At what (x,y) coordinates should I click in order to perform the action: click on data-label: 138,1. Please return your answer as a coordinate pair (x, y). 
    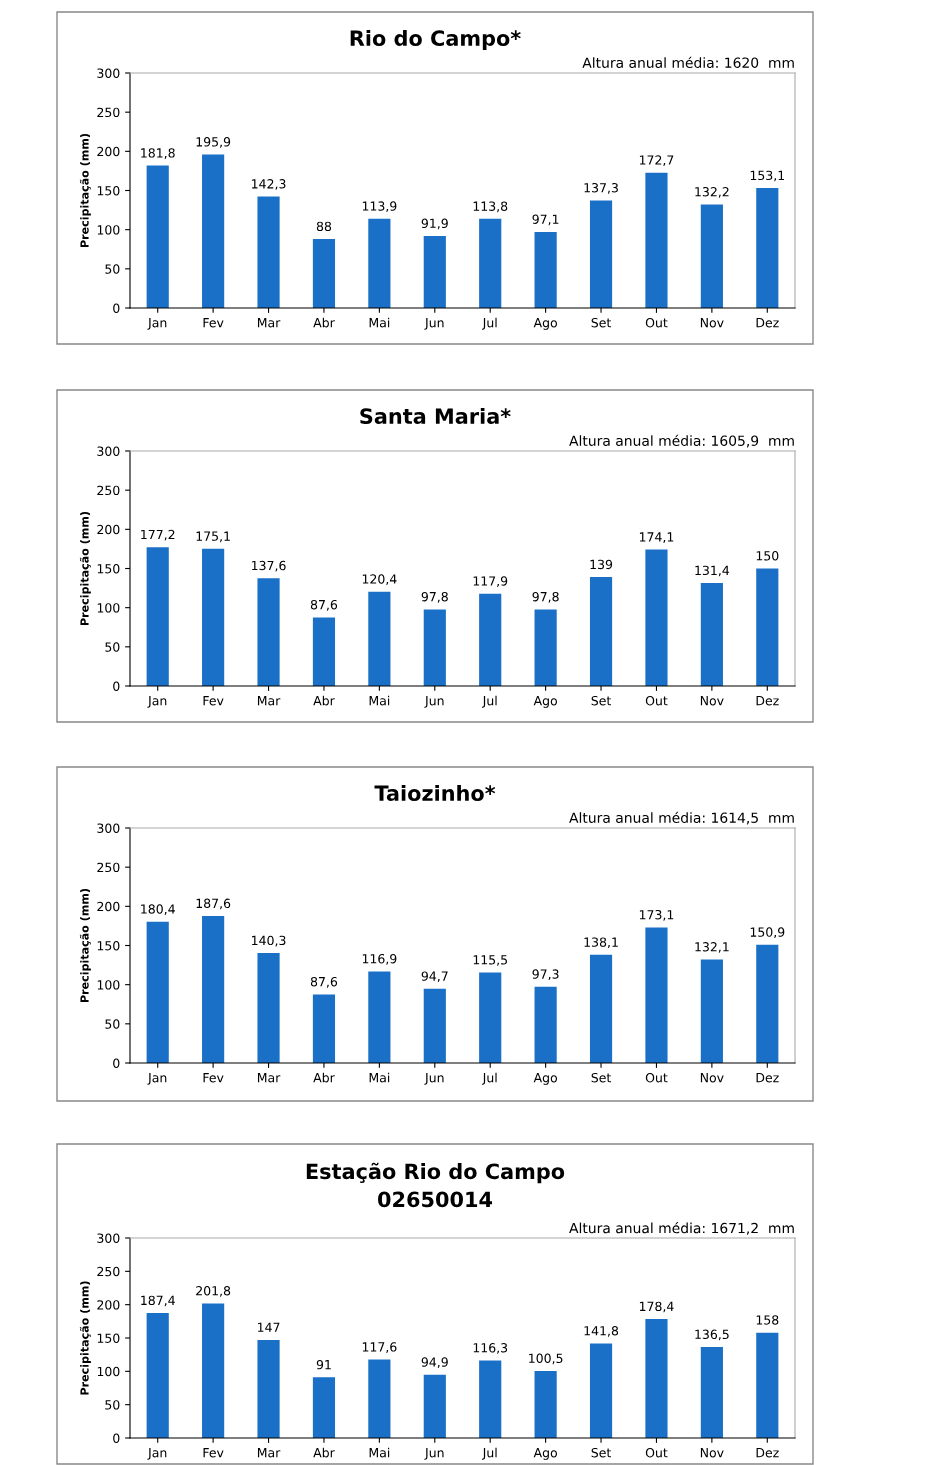
    Looking at the image, I should click on (601, 943).